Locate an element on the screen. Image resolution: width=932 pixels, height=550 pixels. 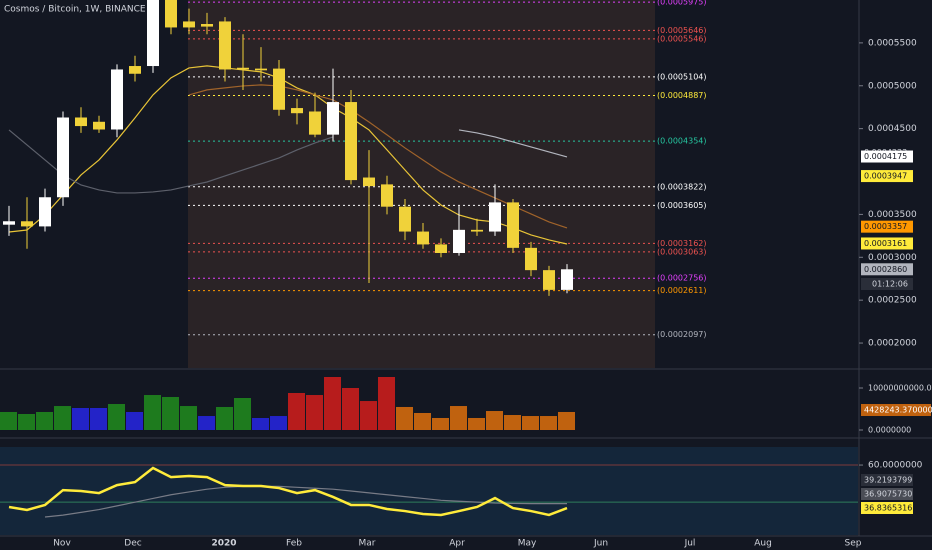
level-label: (0.0003822) is located at coordinates (682, 186).